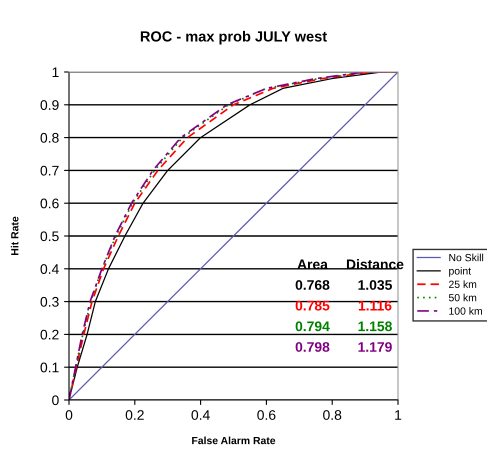 Image resolution: width=487 pixels, height=461 pixels. What do you see at coordinates (462, 284) in the screenshot?
I see `legend-label: 25 km` at bounding box center [462, 284].